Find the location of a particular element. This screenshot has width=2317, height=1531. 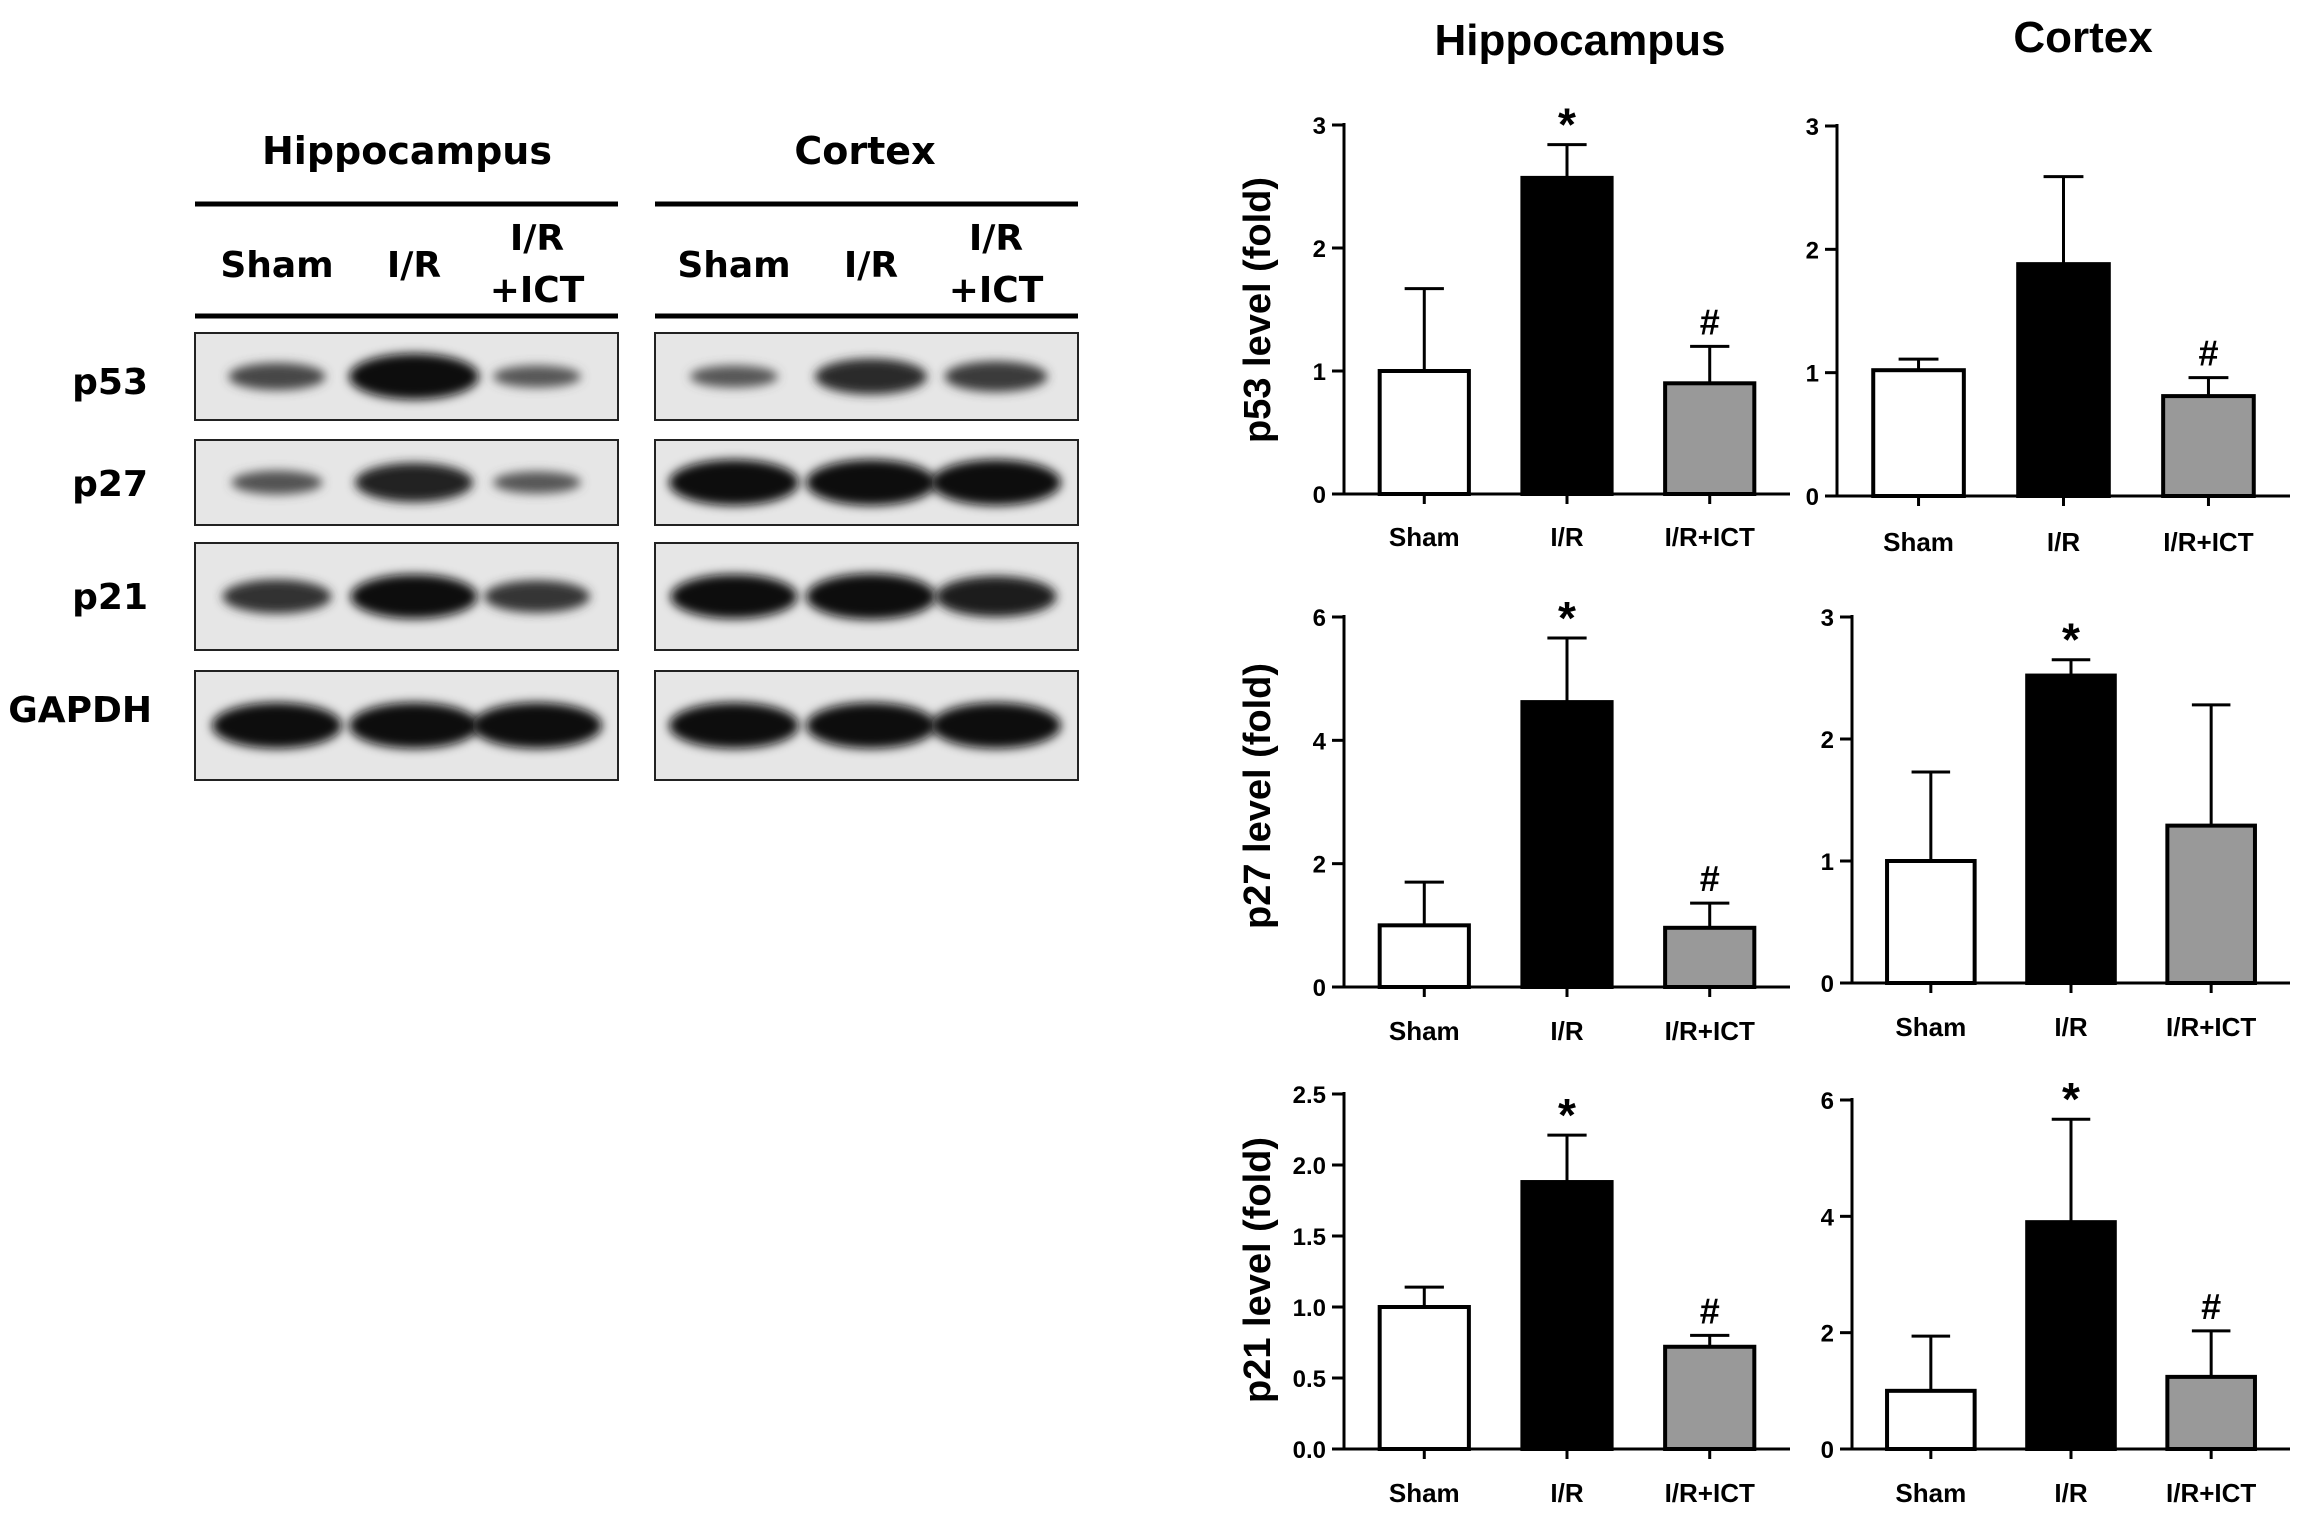

ylabel-p53: p53 level (fold) is located at coordinates (1258, 310).